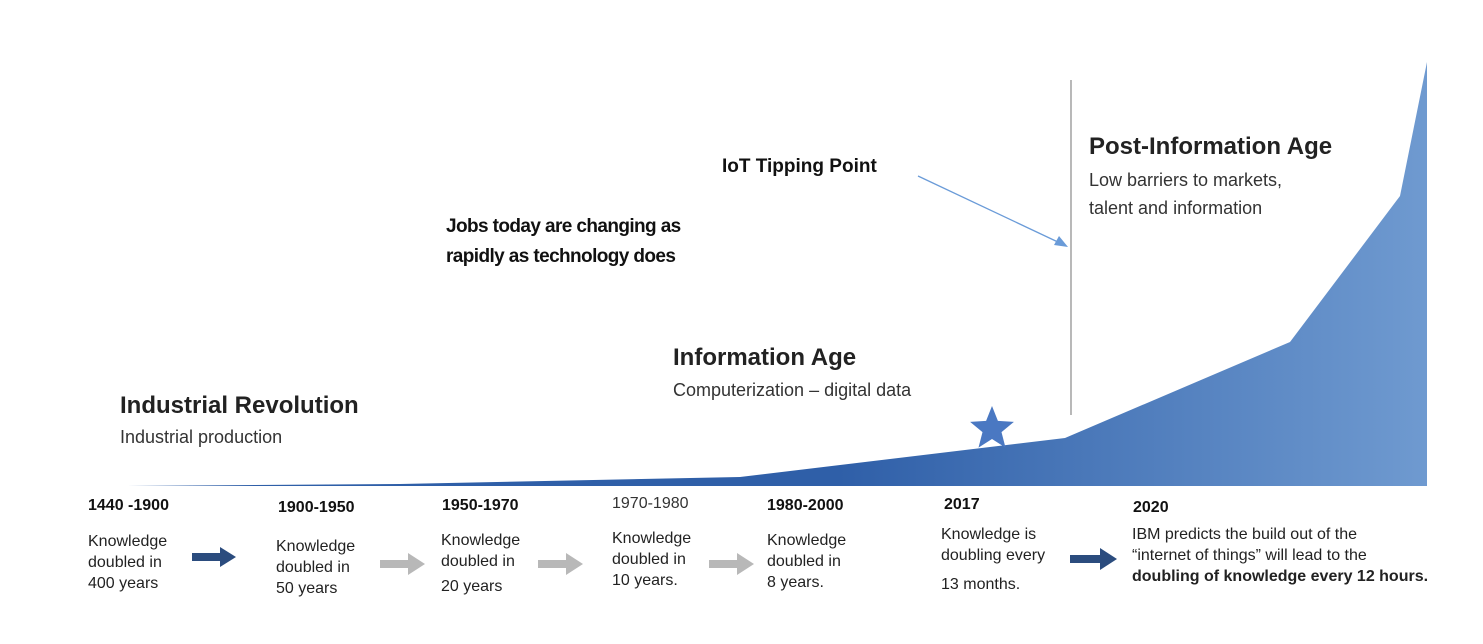 This screenshot has height=644, width=1483. Describe the element at coordinates (989, 209) in the screenshot. I see `iot-pointer-arrow` at that location.